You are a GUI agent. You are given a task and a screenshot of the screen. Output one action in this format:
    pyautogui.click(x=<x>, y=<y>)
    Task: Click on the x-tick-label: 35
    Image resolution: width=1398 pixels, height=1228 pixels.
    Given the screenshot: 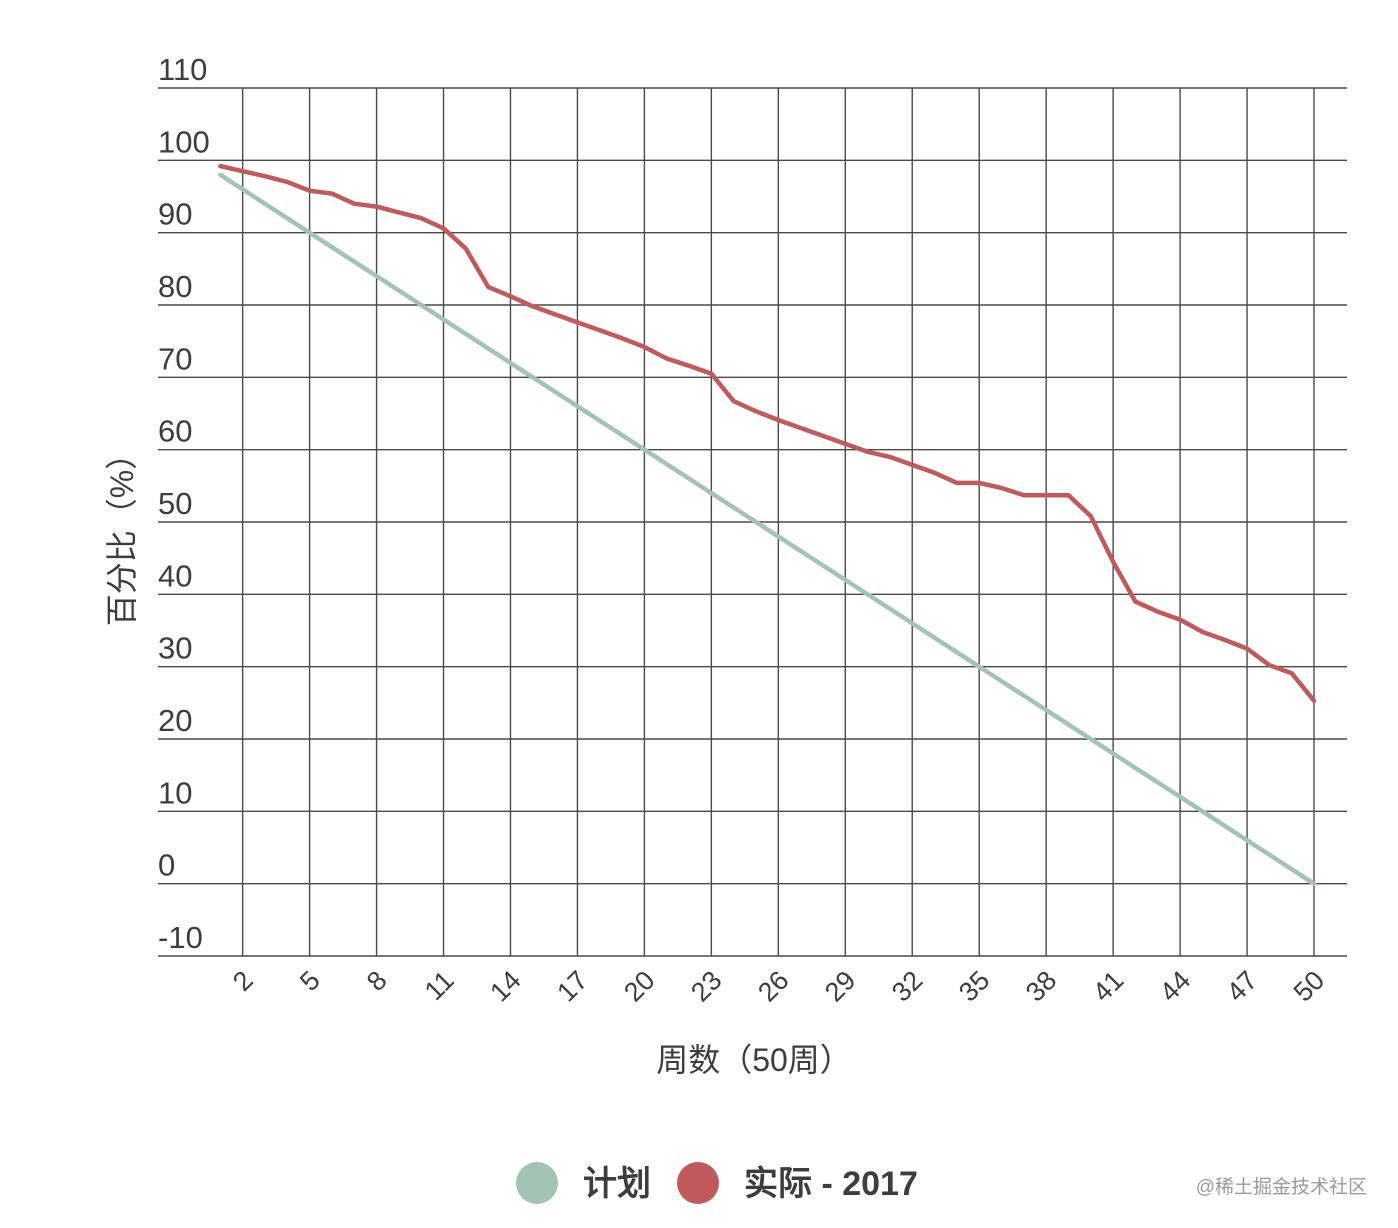 What is the action you would take?
    pyautogui.click(x=974, y=986)
    